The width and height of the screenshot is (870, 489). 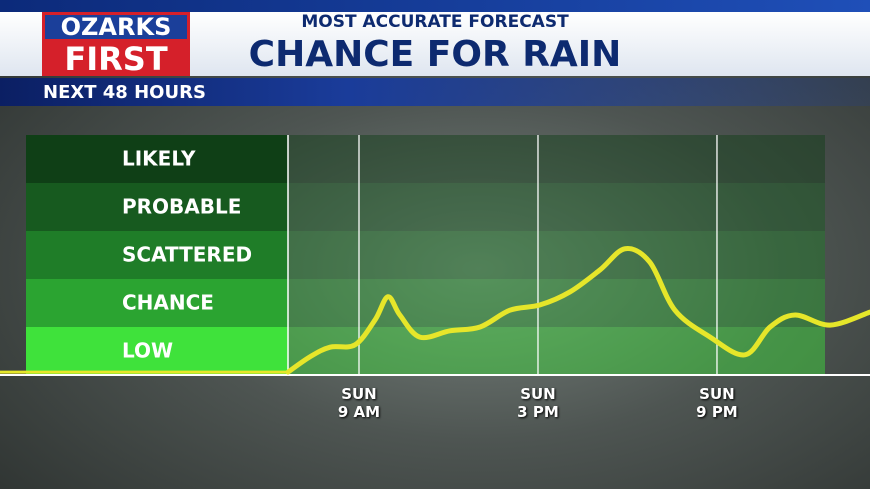 I want to click on top-stripe, so click(x=435, y=6).